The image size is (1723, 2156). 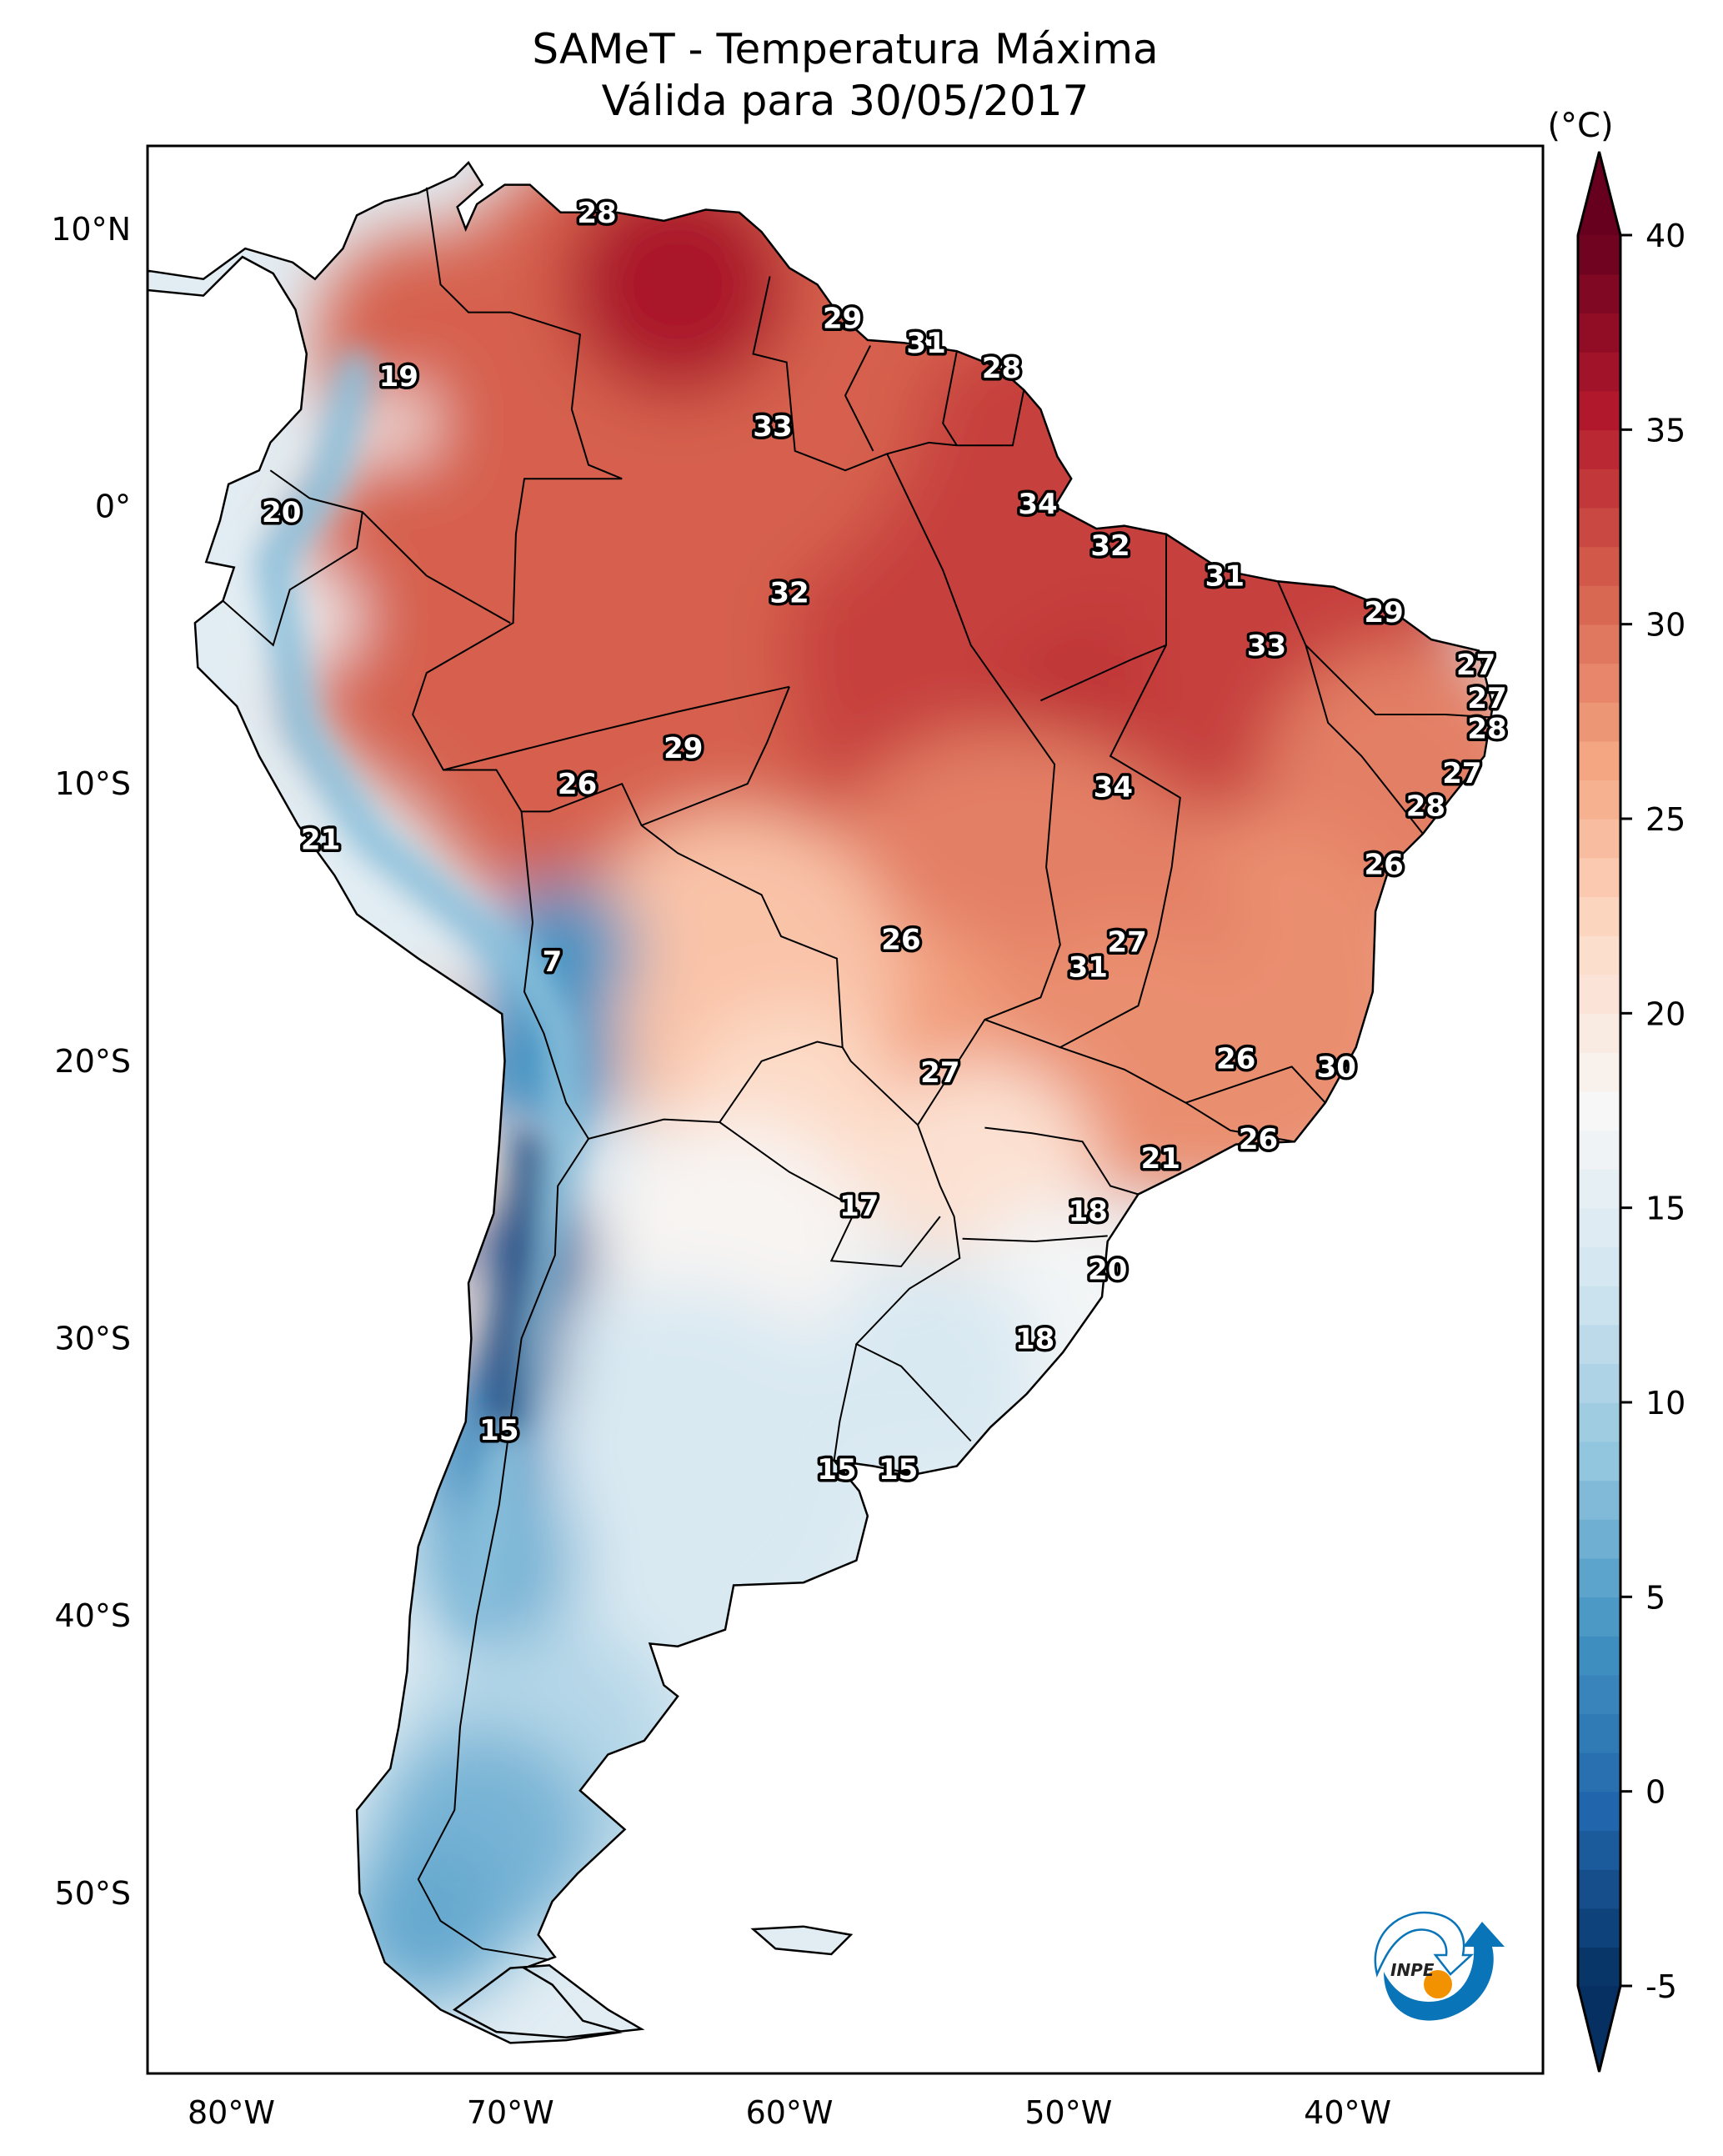 What do you see at coordinates (518, 1283) in the screenshot?
I see `andes-coldest-band` at bounding box center [518, 1283].